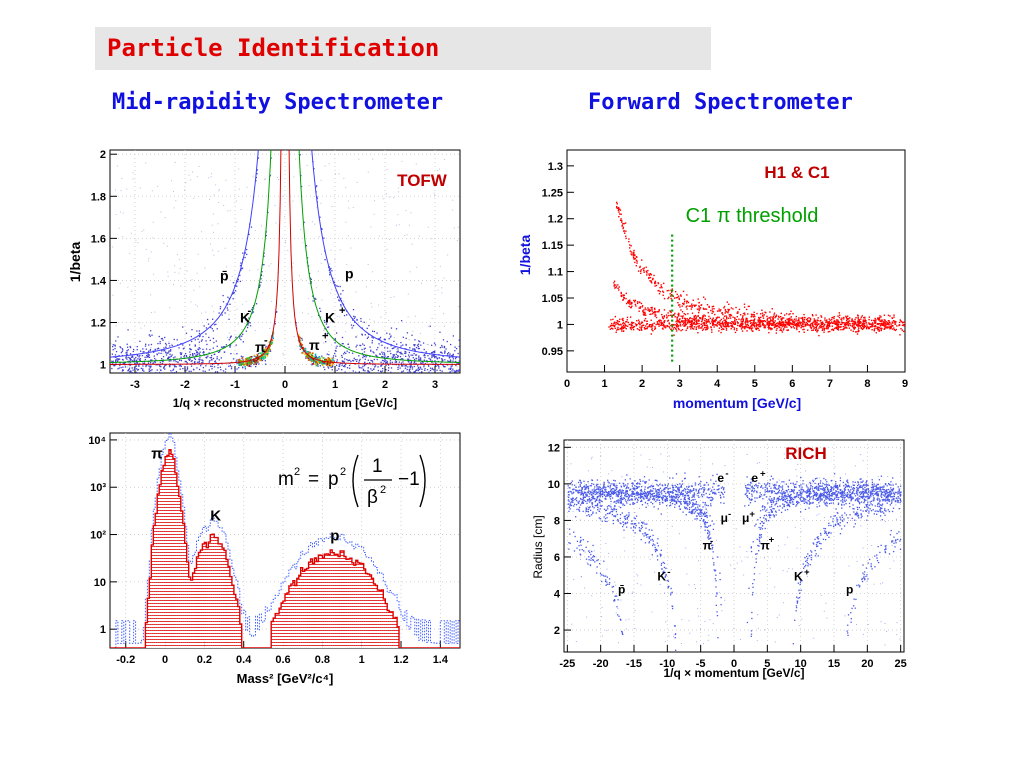  What do you see at coordinates (97, 441) in the screenshot?
I see `mass-ytick-label: 10⁴` at bounding box center [97, 441].